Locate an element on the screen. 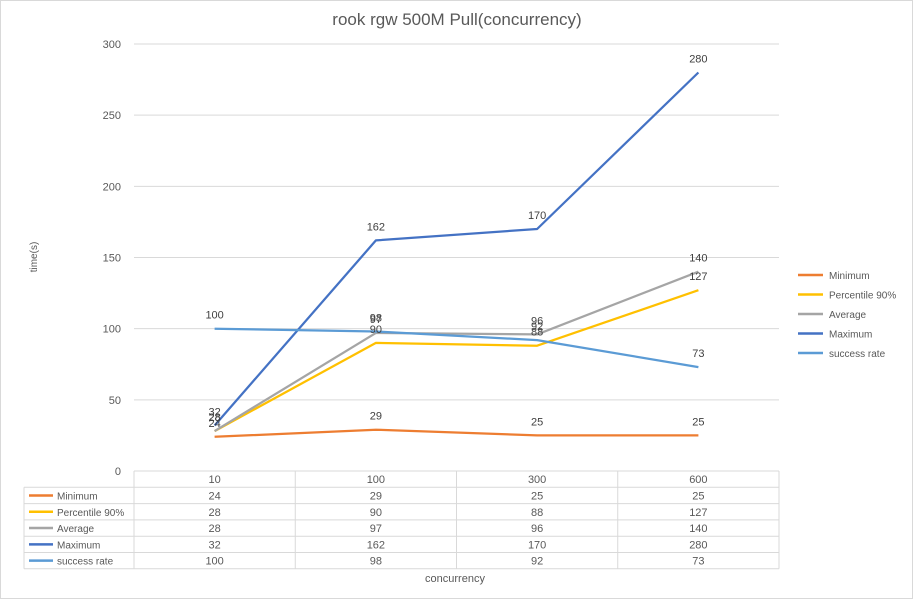 The width and height of the screenshot is (913, 603). data-label: 73 is located at coordinates (698, 354).